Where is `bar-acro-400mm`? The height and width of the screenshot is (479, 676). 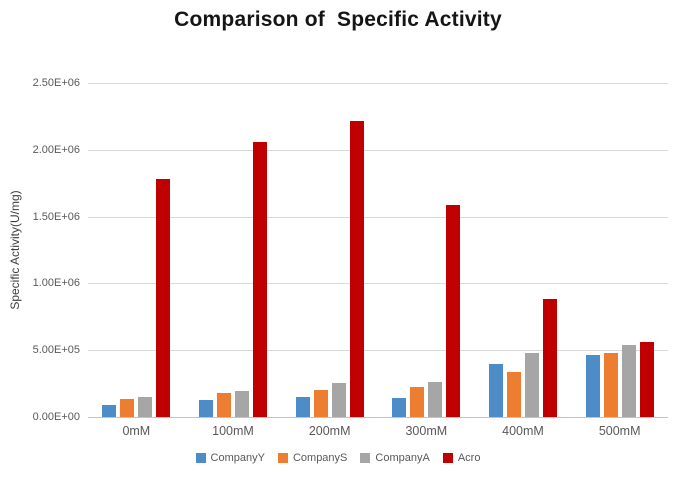 bar-acro-400mm is located at coordinates (550, 358).